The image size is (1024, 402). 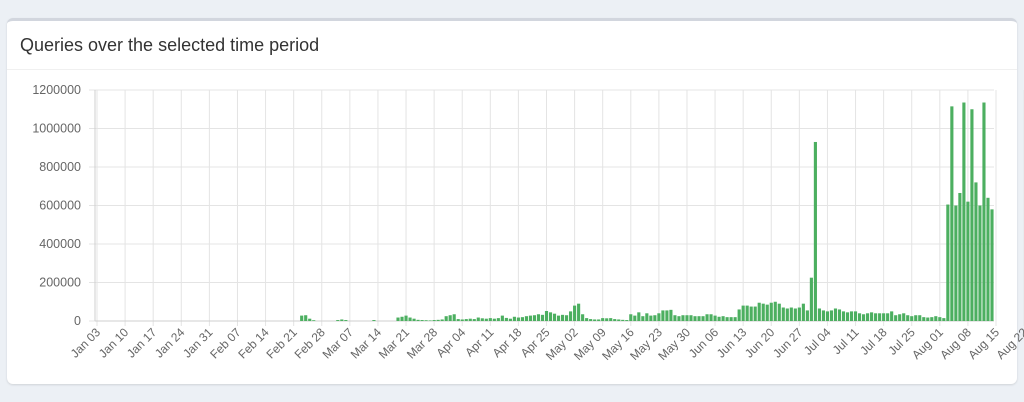 What do you see at coordinates (479, 342) in the screenshot?
I see `x-tick-label: Apr 11` at bounding box center [479, 342].